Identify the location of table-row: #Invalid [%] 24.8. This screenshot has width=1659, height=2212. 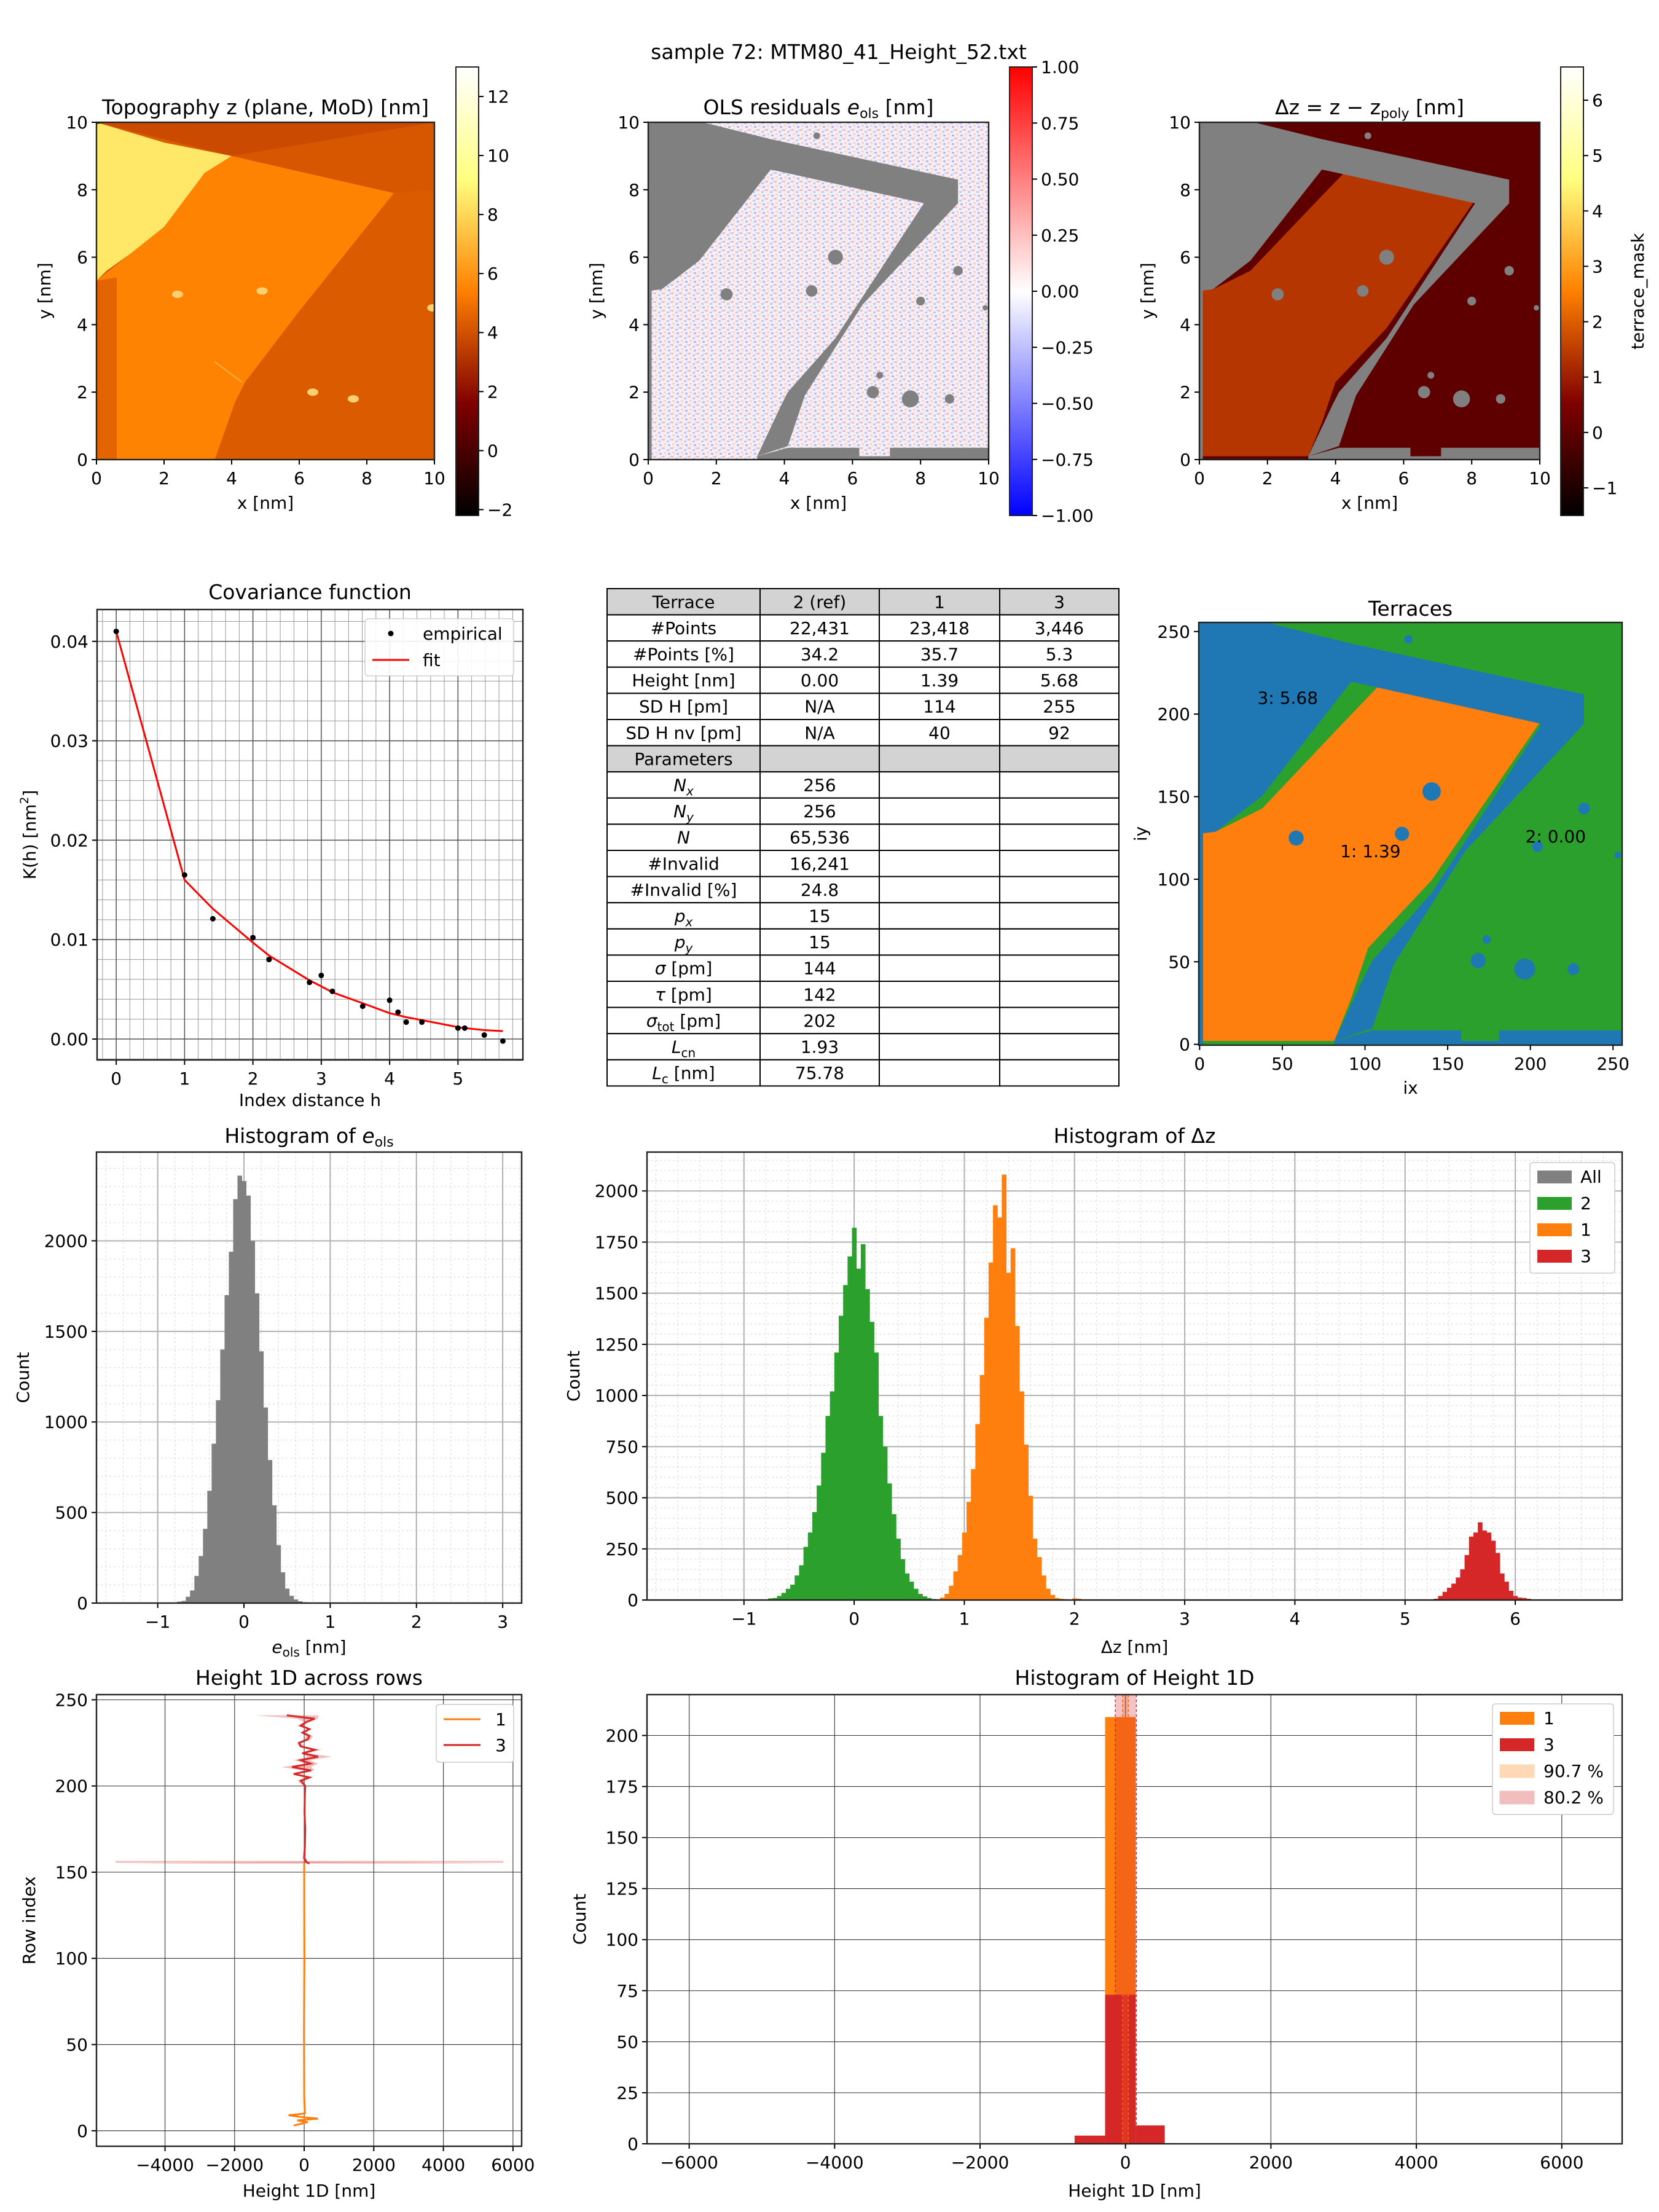
(863, 890).